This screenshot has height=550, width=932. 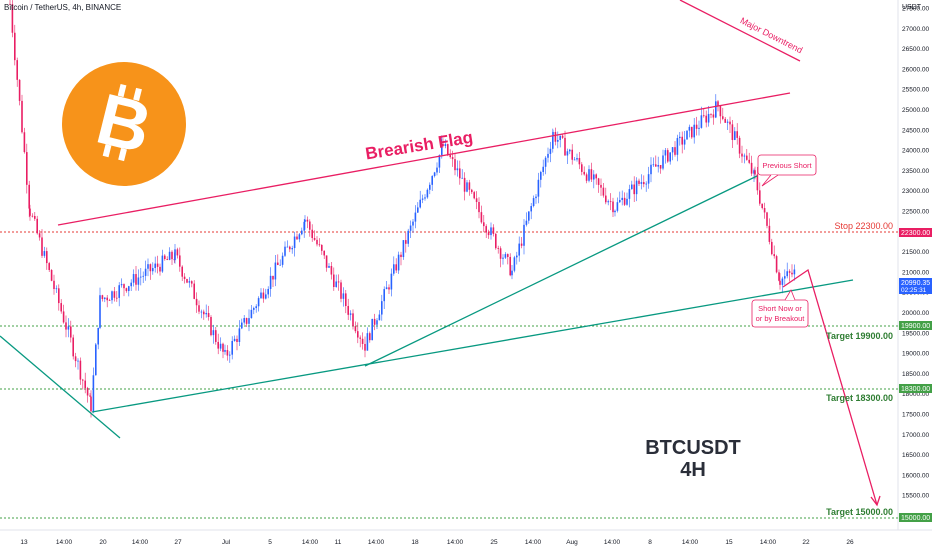 I want to click on projection-path, so click(x=830, y=387).